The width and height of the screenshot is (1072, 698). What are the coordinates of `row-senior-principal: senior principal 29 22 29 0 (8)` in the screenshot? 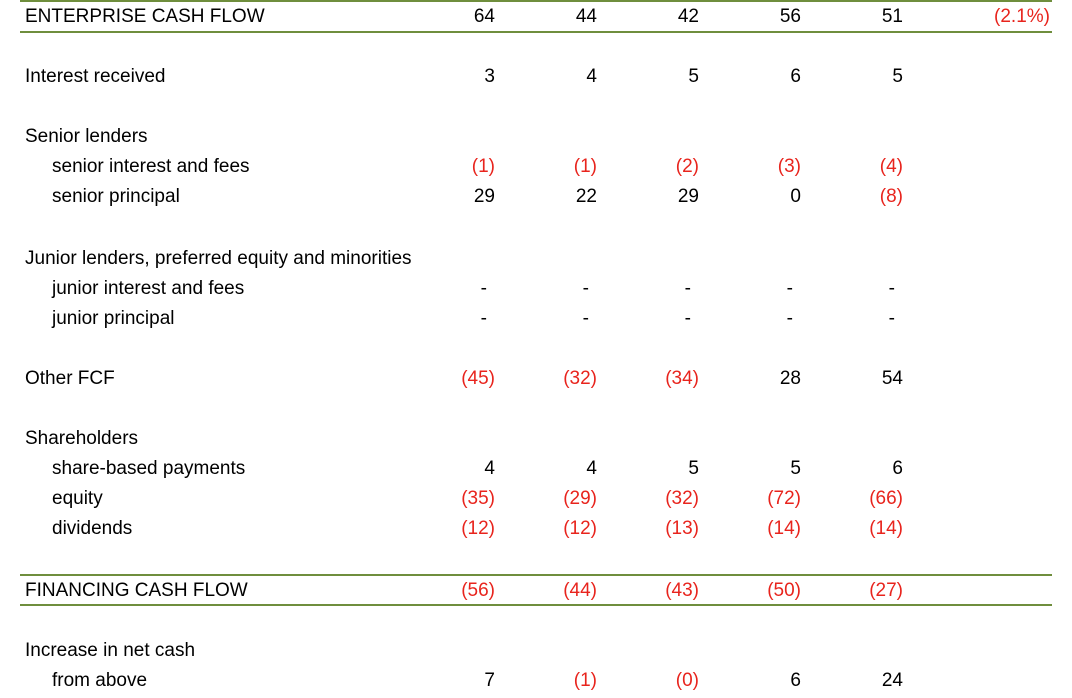 It's located at (536, 197).